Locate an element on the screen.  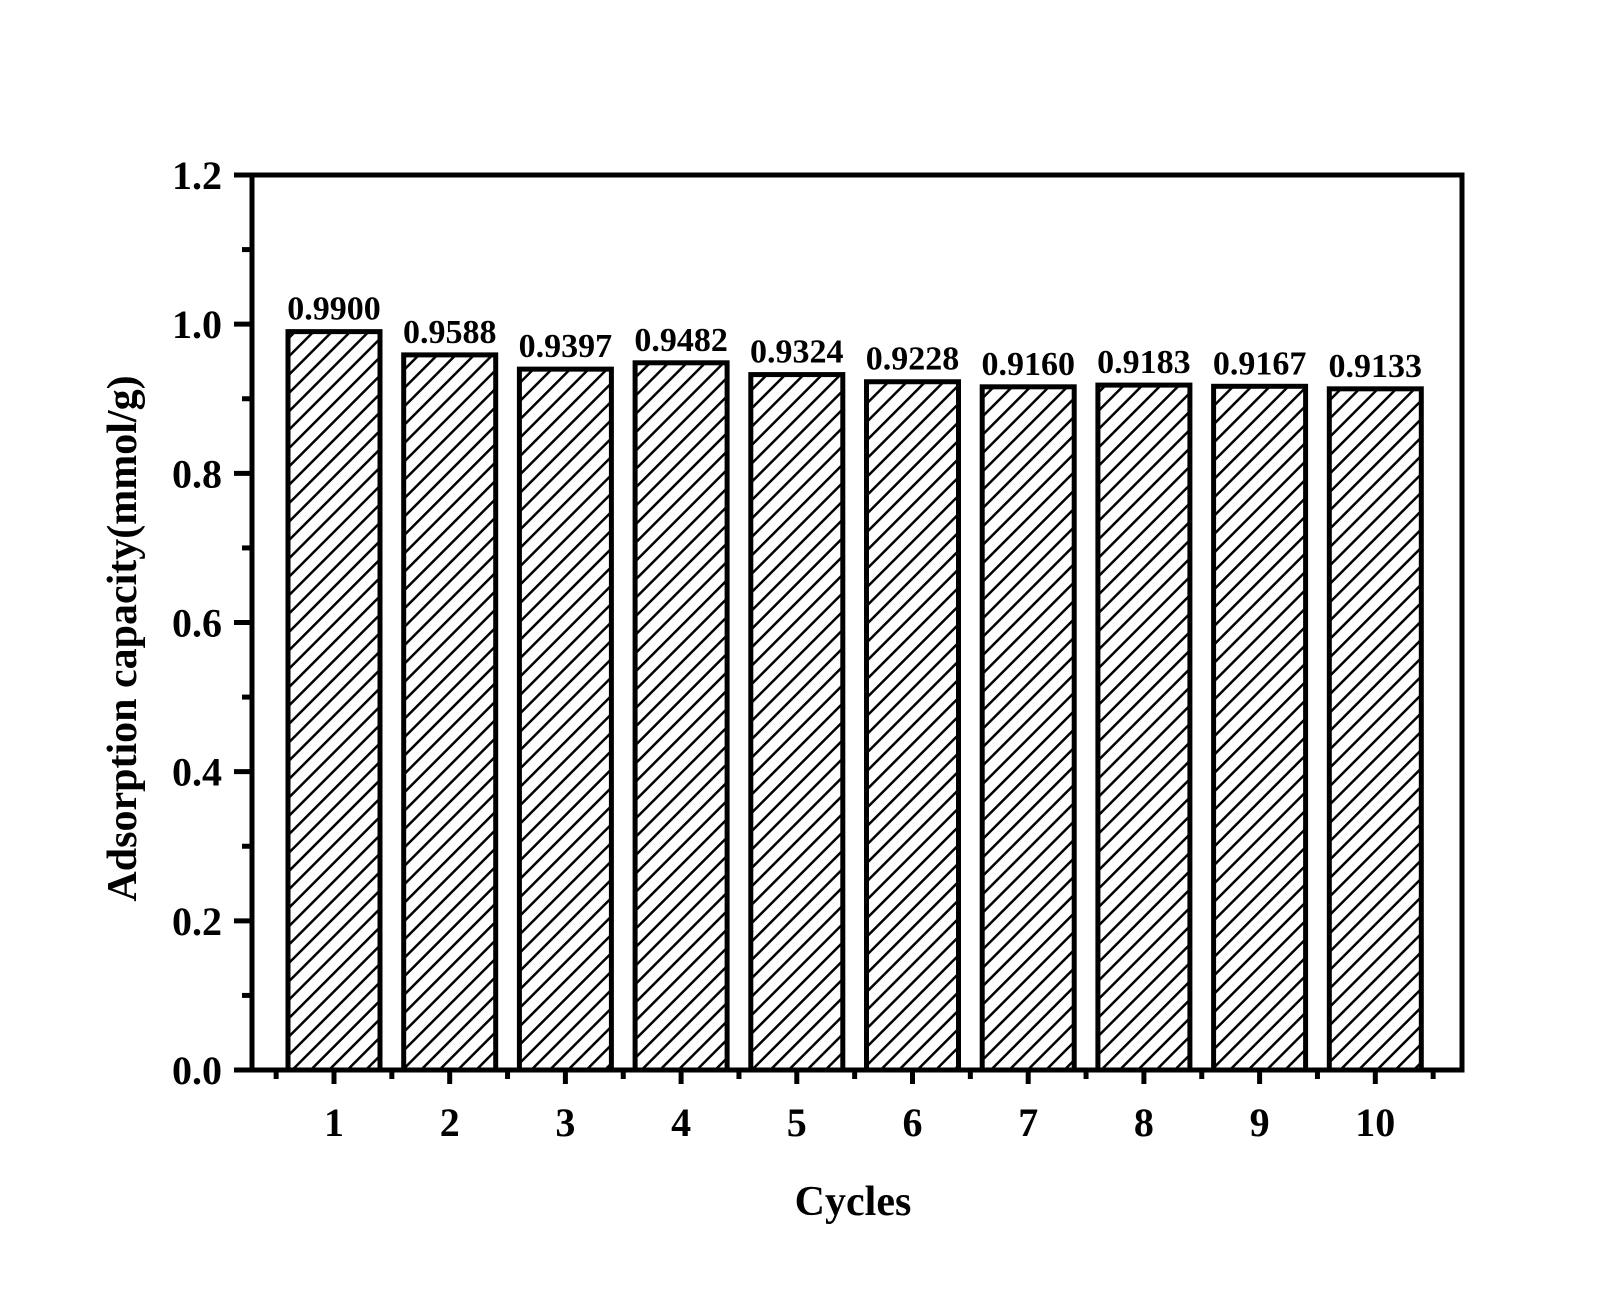
data-label: 0.9167 is located at coordinates (1260, 363).